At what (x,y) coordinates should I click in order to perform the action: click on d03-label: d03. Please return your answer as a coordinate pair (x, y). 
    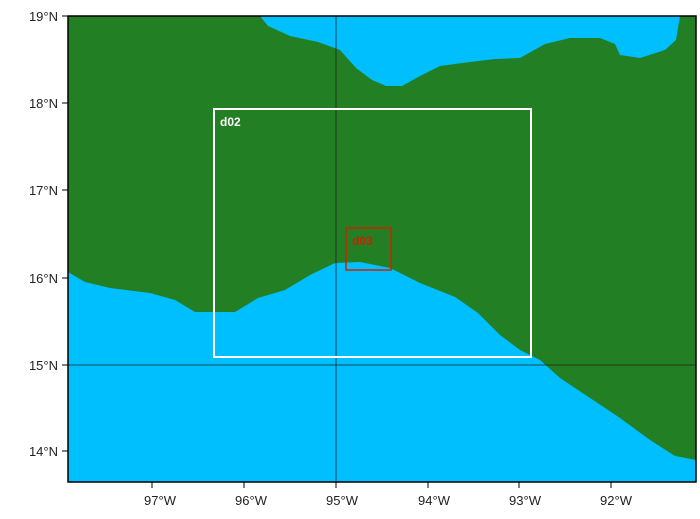
    Looking at the image, I should click on (362, 241).